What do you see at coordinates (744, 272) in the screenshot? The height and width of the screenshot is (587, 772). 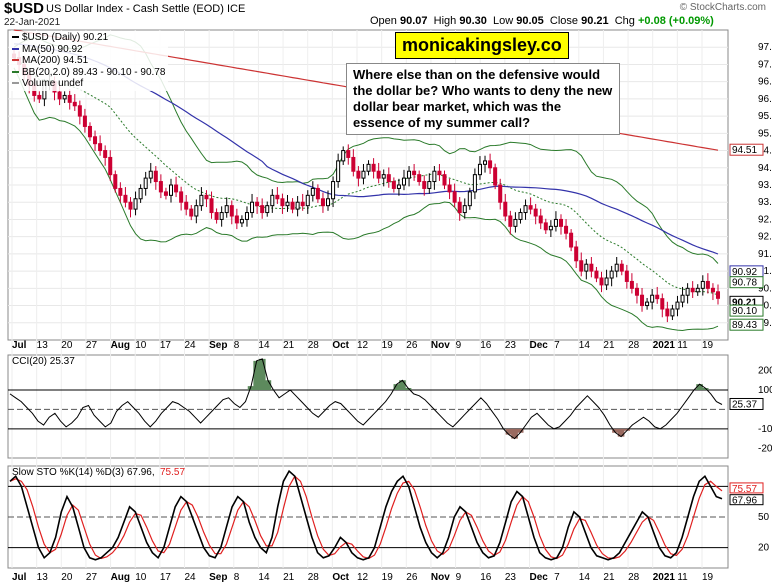 I see `price-tag-label: 90.92` at bounding box center [744, 272].